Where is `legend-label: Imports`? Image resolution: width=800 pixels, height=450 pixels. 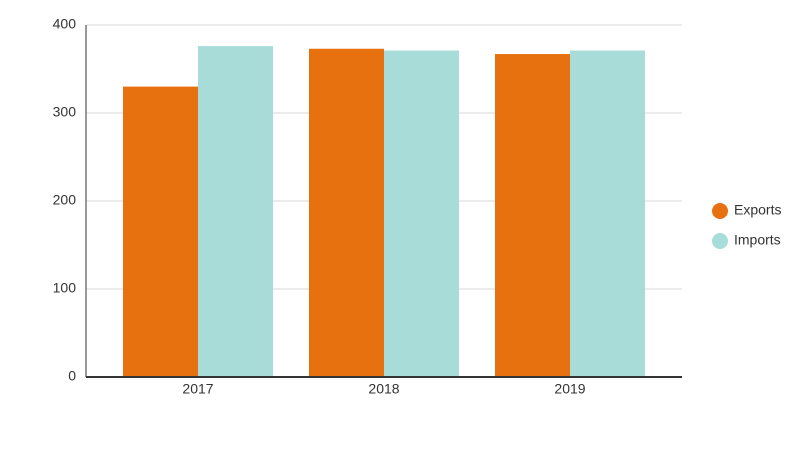
legend-label: Imports is located at coordinates (757, 240).